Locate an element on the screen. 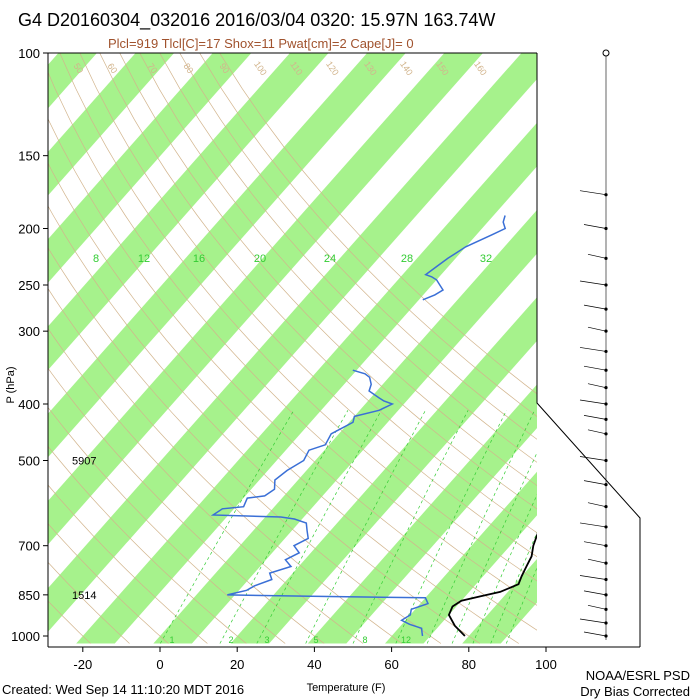 This screenshot has width=700, height=700. x-axis-label: Temperature (F) is located at coordinates (346, 688).